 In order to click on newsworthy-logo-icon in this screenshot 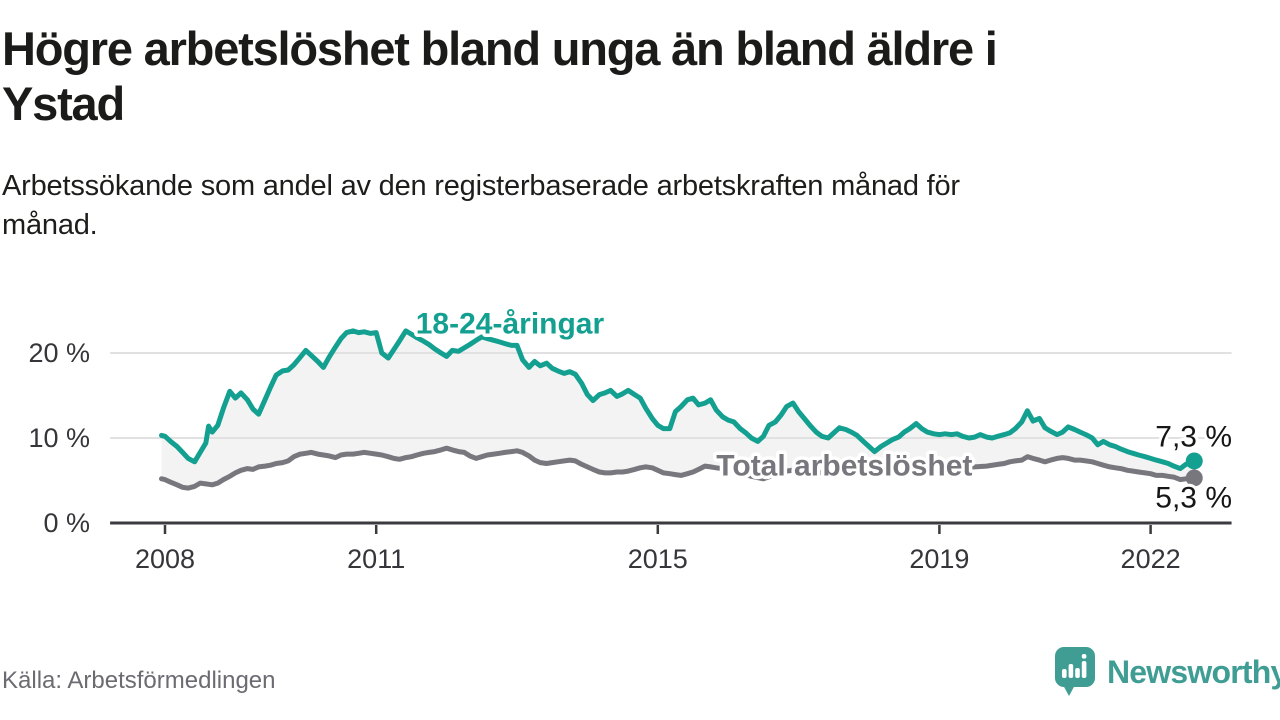, I will do `click(1075, 671)`.